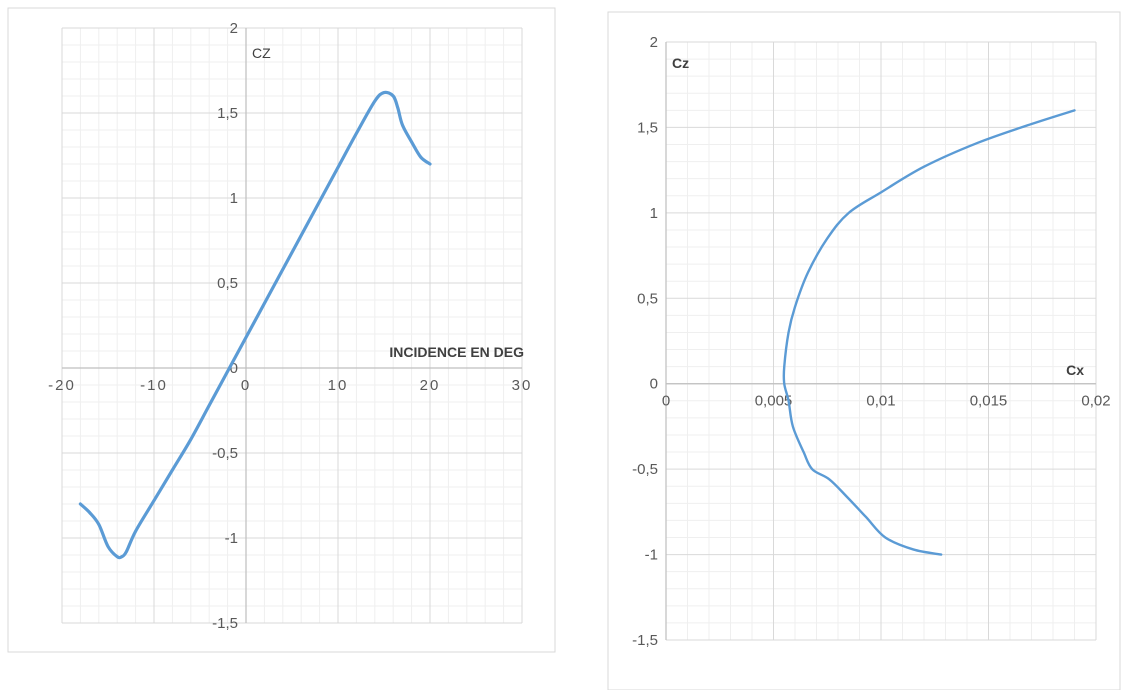  Describe the element at coordinates (522, 385) in the screenshot. I see `x-tick-label: 30` at that location.